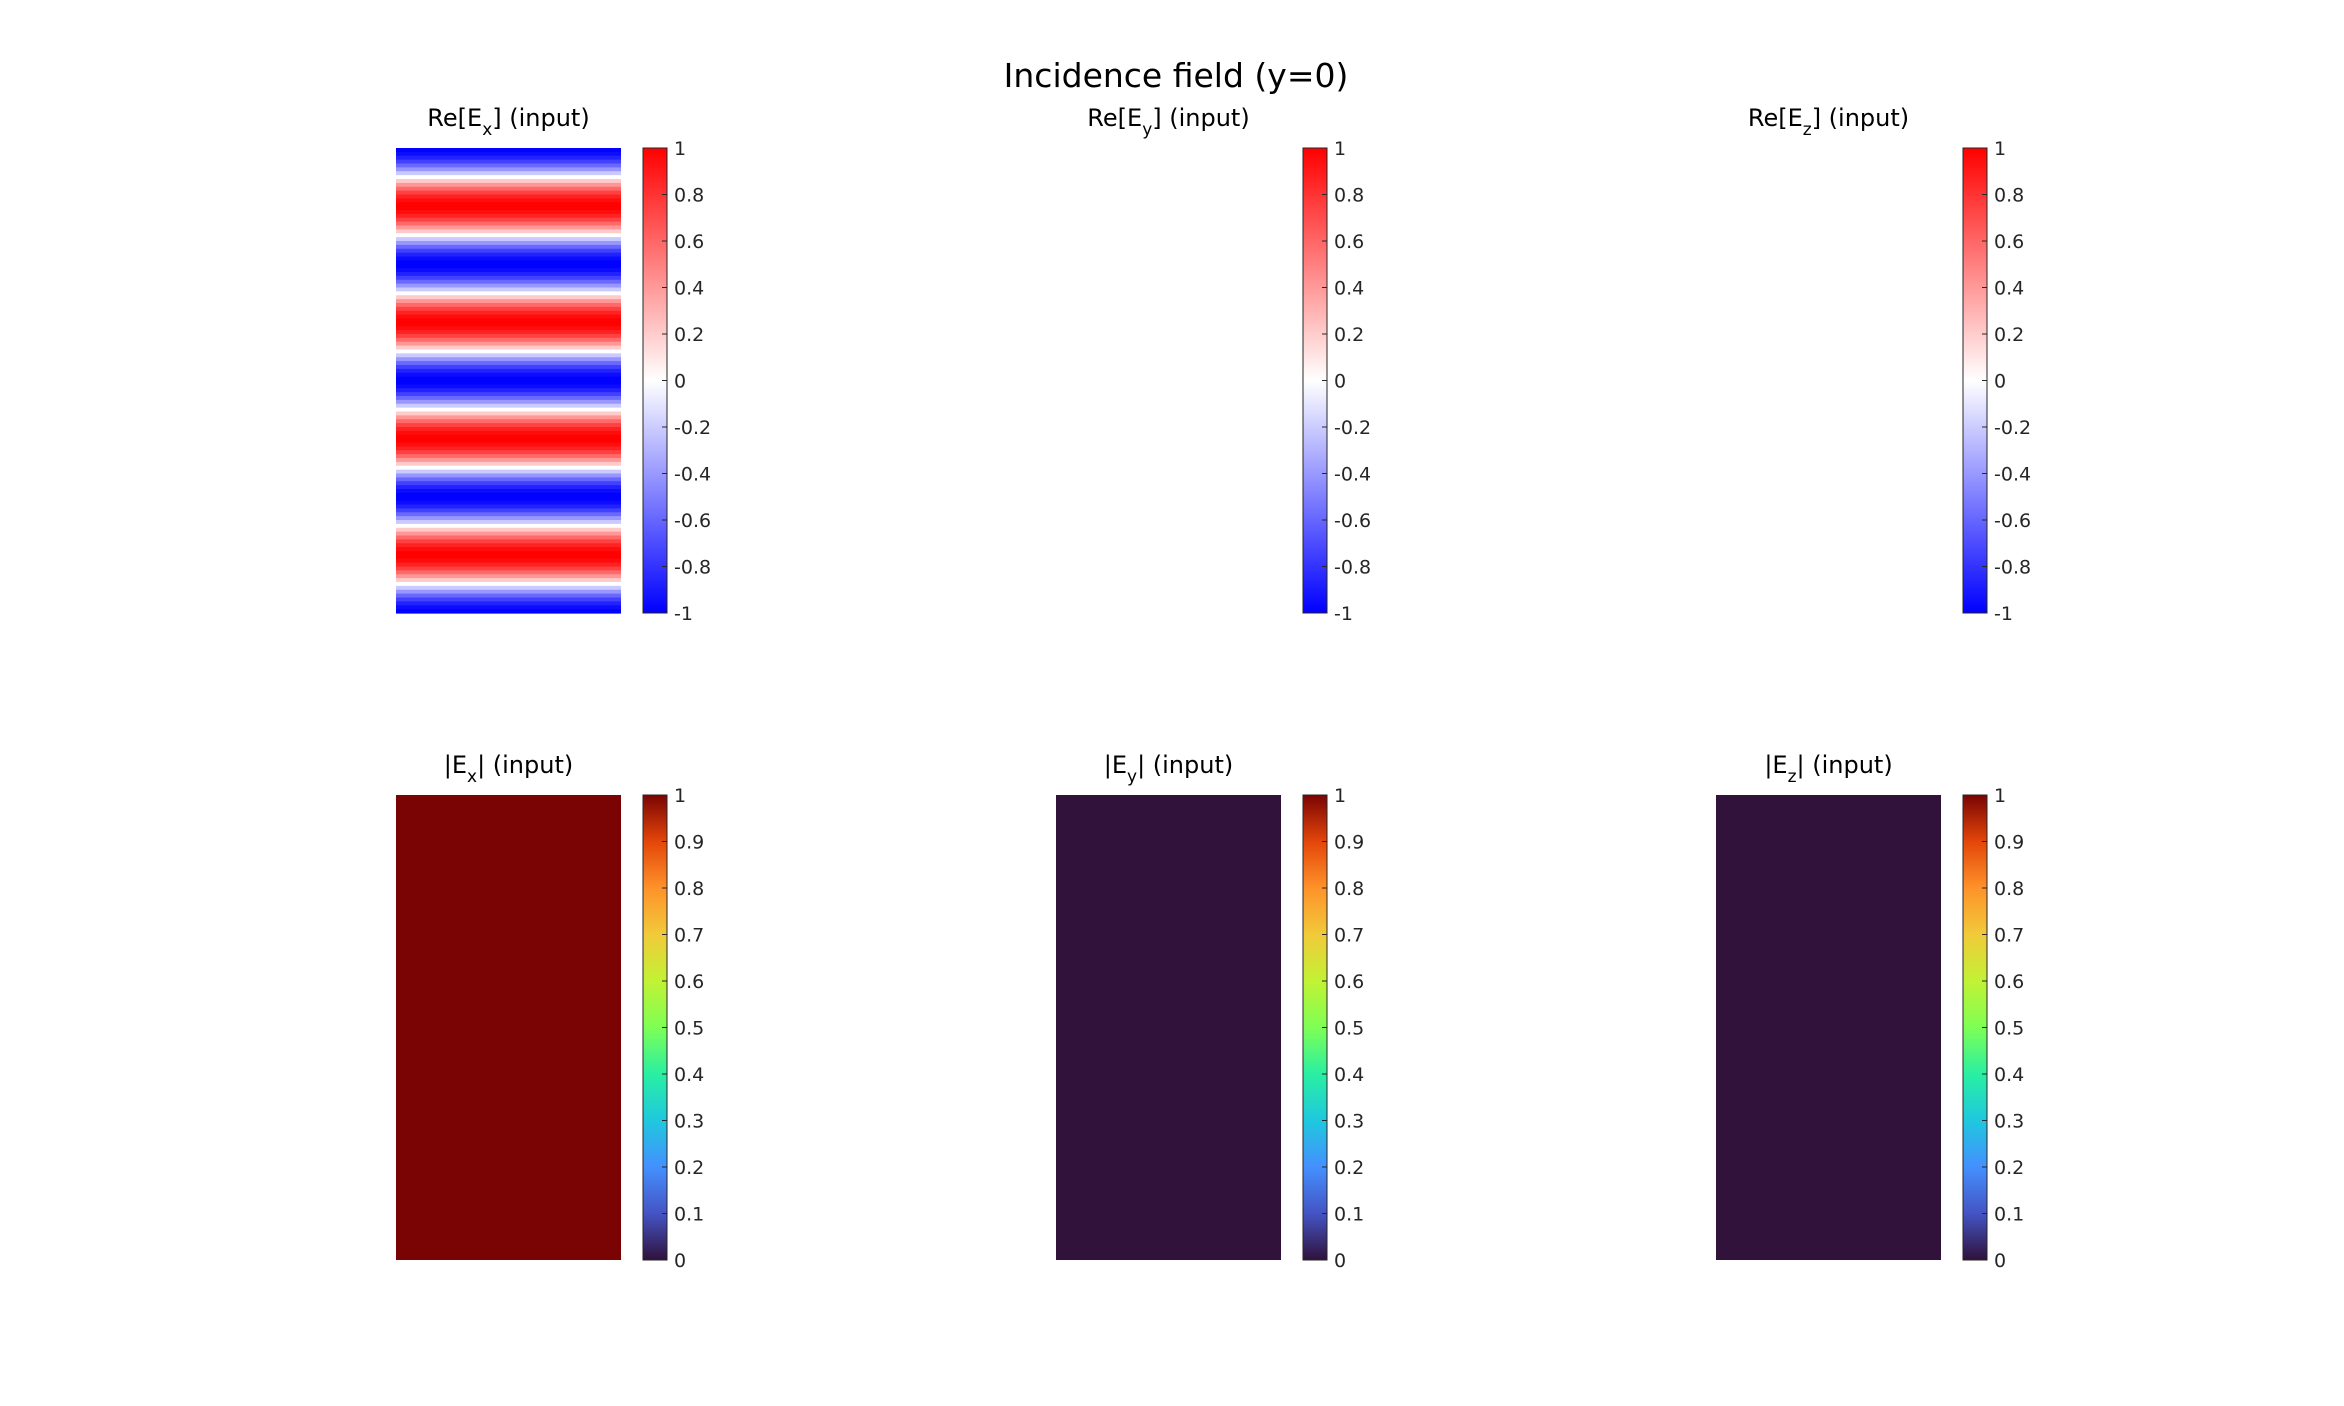 The width and height of the screenshot is (2344, 1406). I want to click on panel-title-subscript: z, so click(1792, 777).